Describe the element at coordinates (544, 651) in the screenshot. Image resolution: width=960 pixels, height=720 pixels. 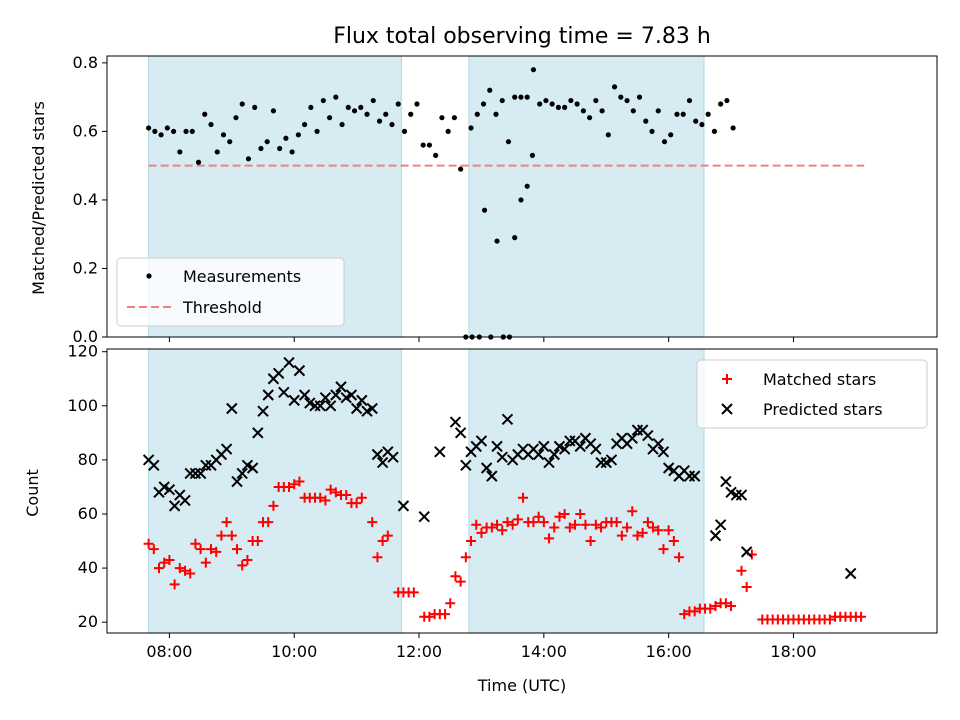
I see `x-tick-label: 14:00` at that location.